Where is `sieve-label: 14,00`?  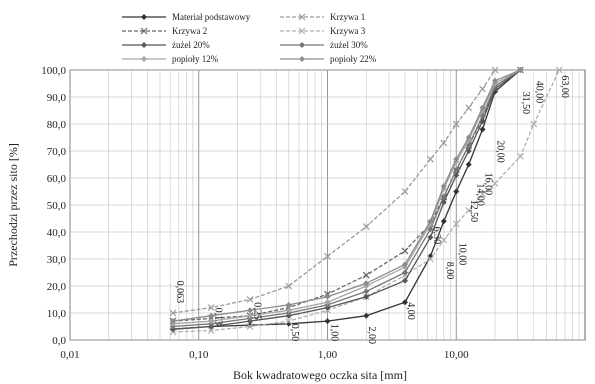
sieve-label: 14,00 is located at coordinates (479, 194).